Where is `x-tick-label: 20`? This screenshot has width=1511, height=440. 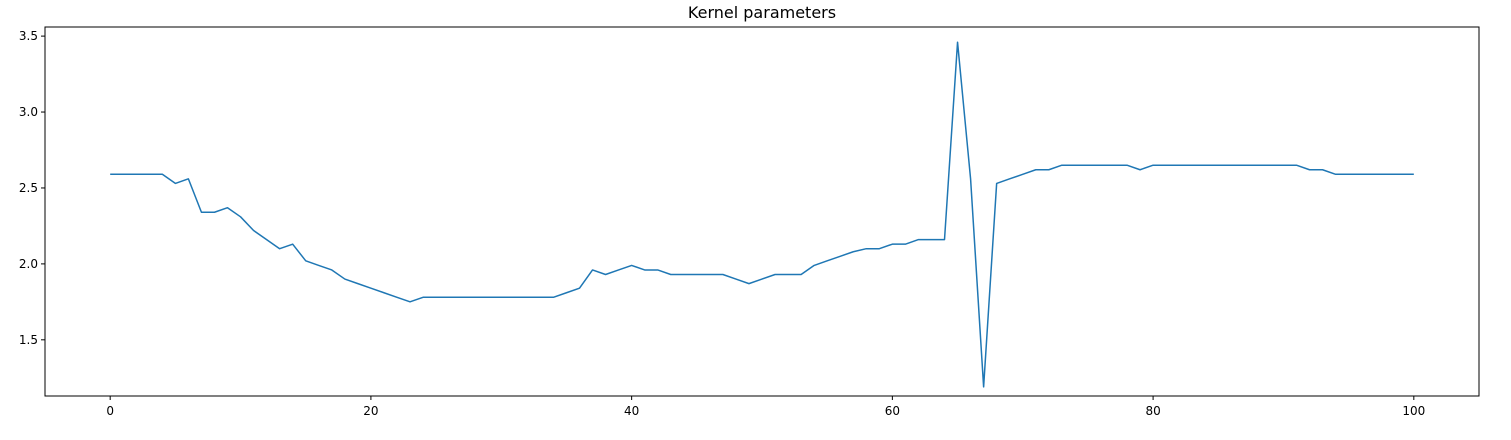
x-tick-label: 20 is located at coordinates (370, 411).